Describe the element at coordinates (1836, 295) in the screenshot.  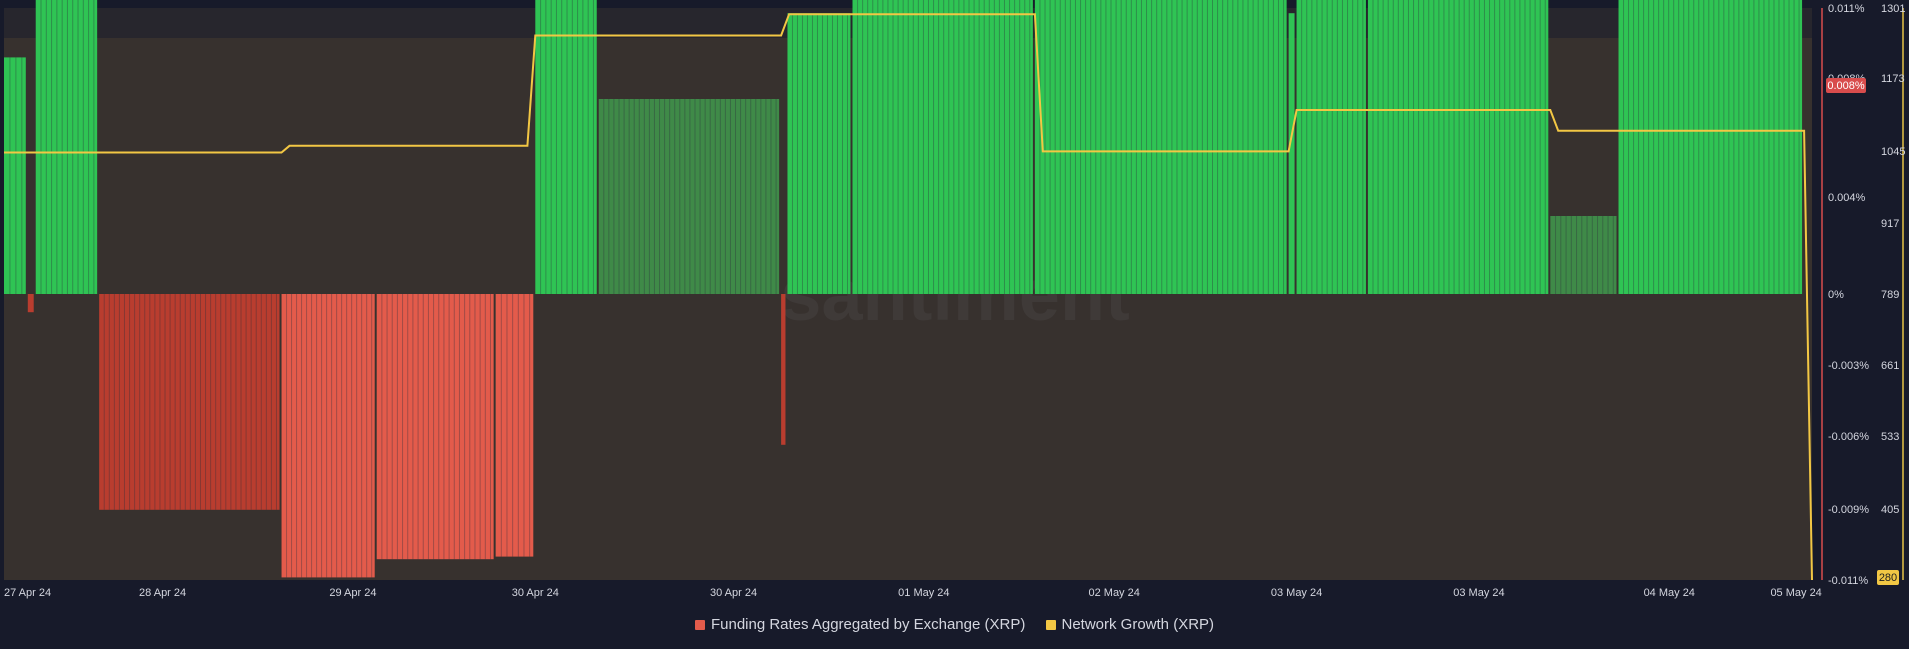
I see `left-tick-label-3: 0%` at that location.